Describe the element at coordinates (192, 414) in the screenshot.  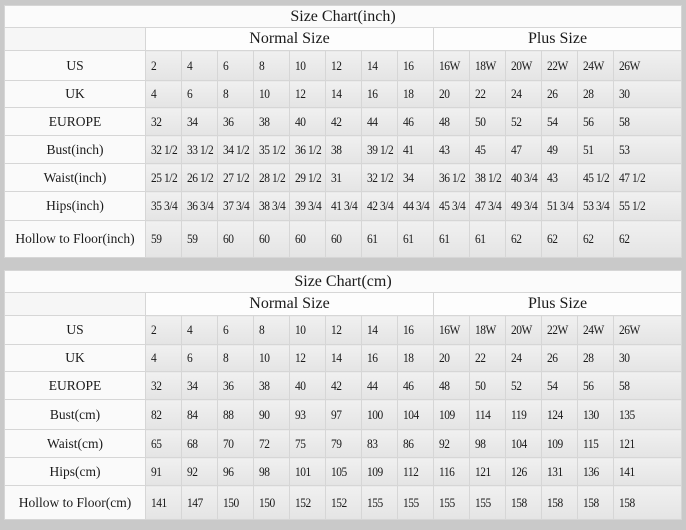
I see `cell-value: 84` at that location.